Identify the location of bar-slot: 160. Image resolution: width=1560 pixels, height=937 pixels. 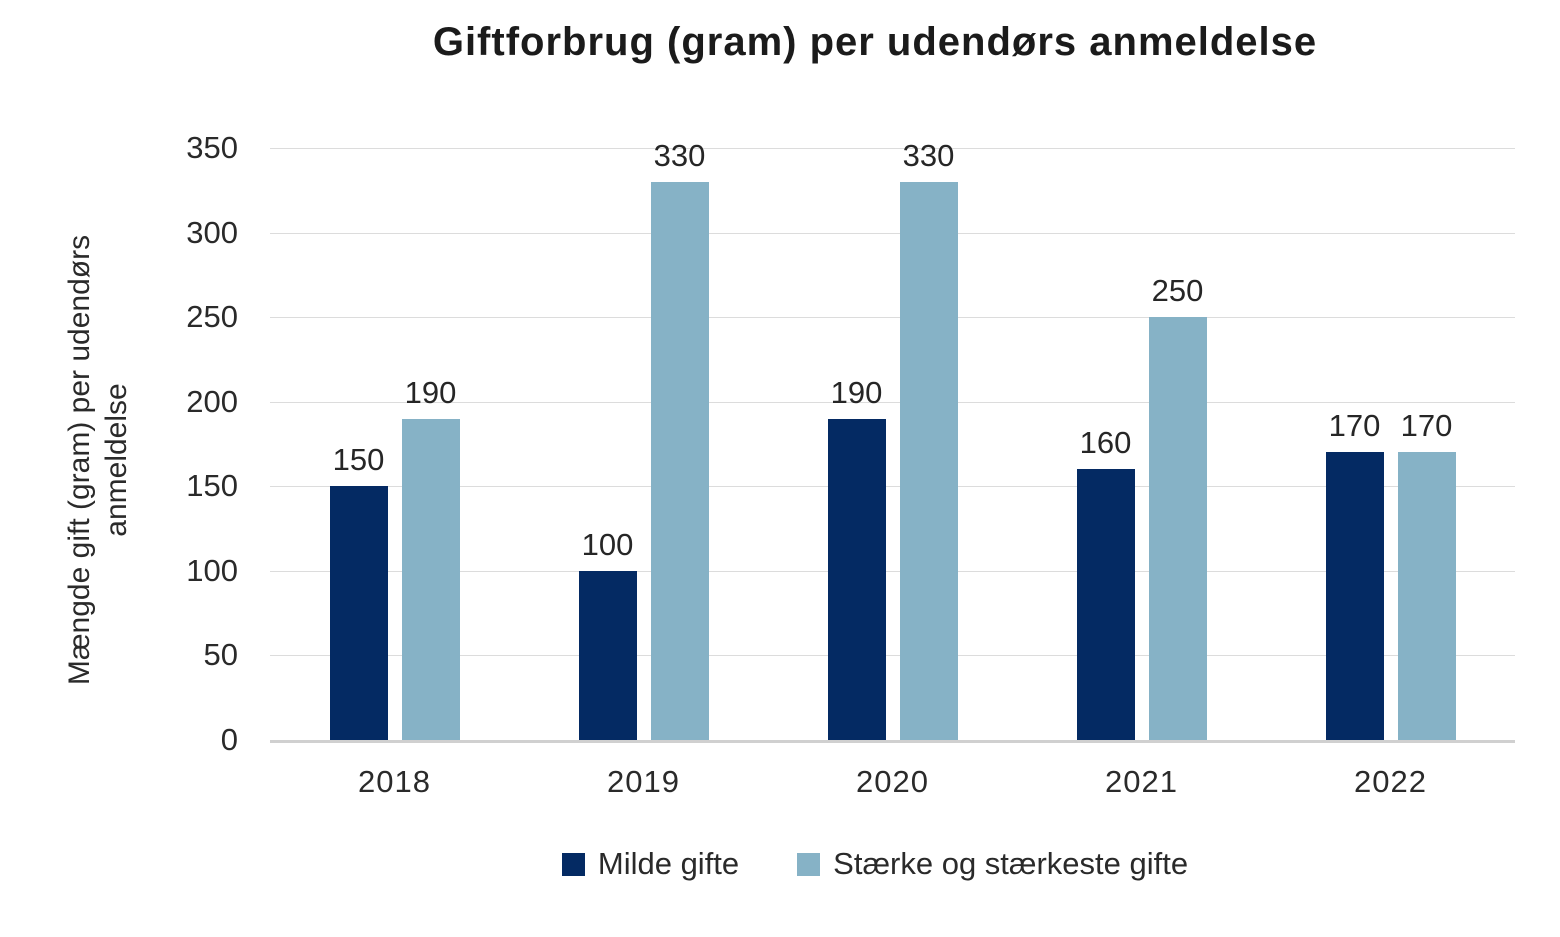
(1105, 444).